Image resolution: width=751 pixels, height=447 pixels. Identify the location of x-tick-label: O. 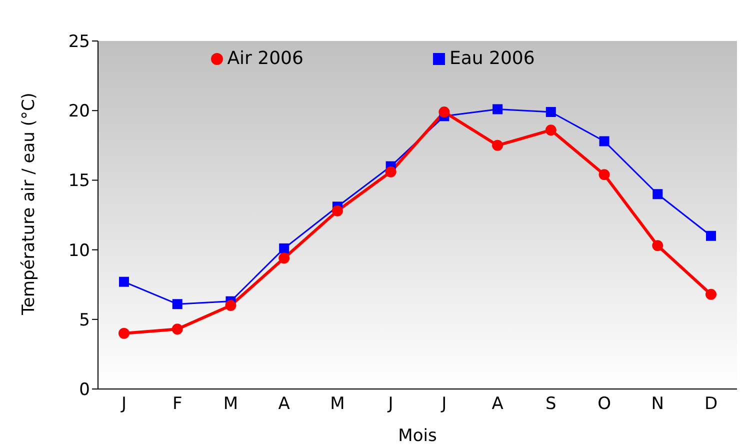
(604, 404).